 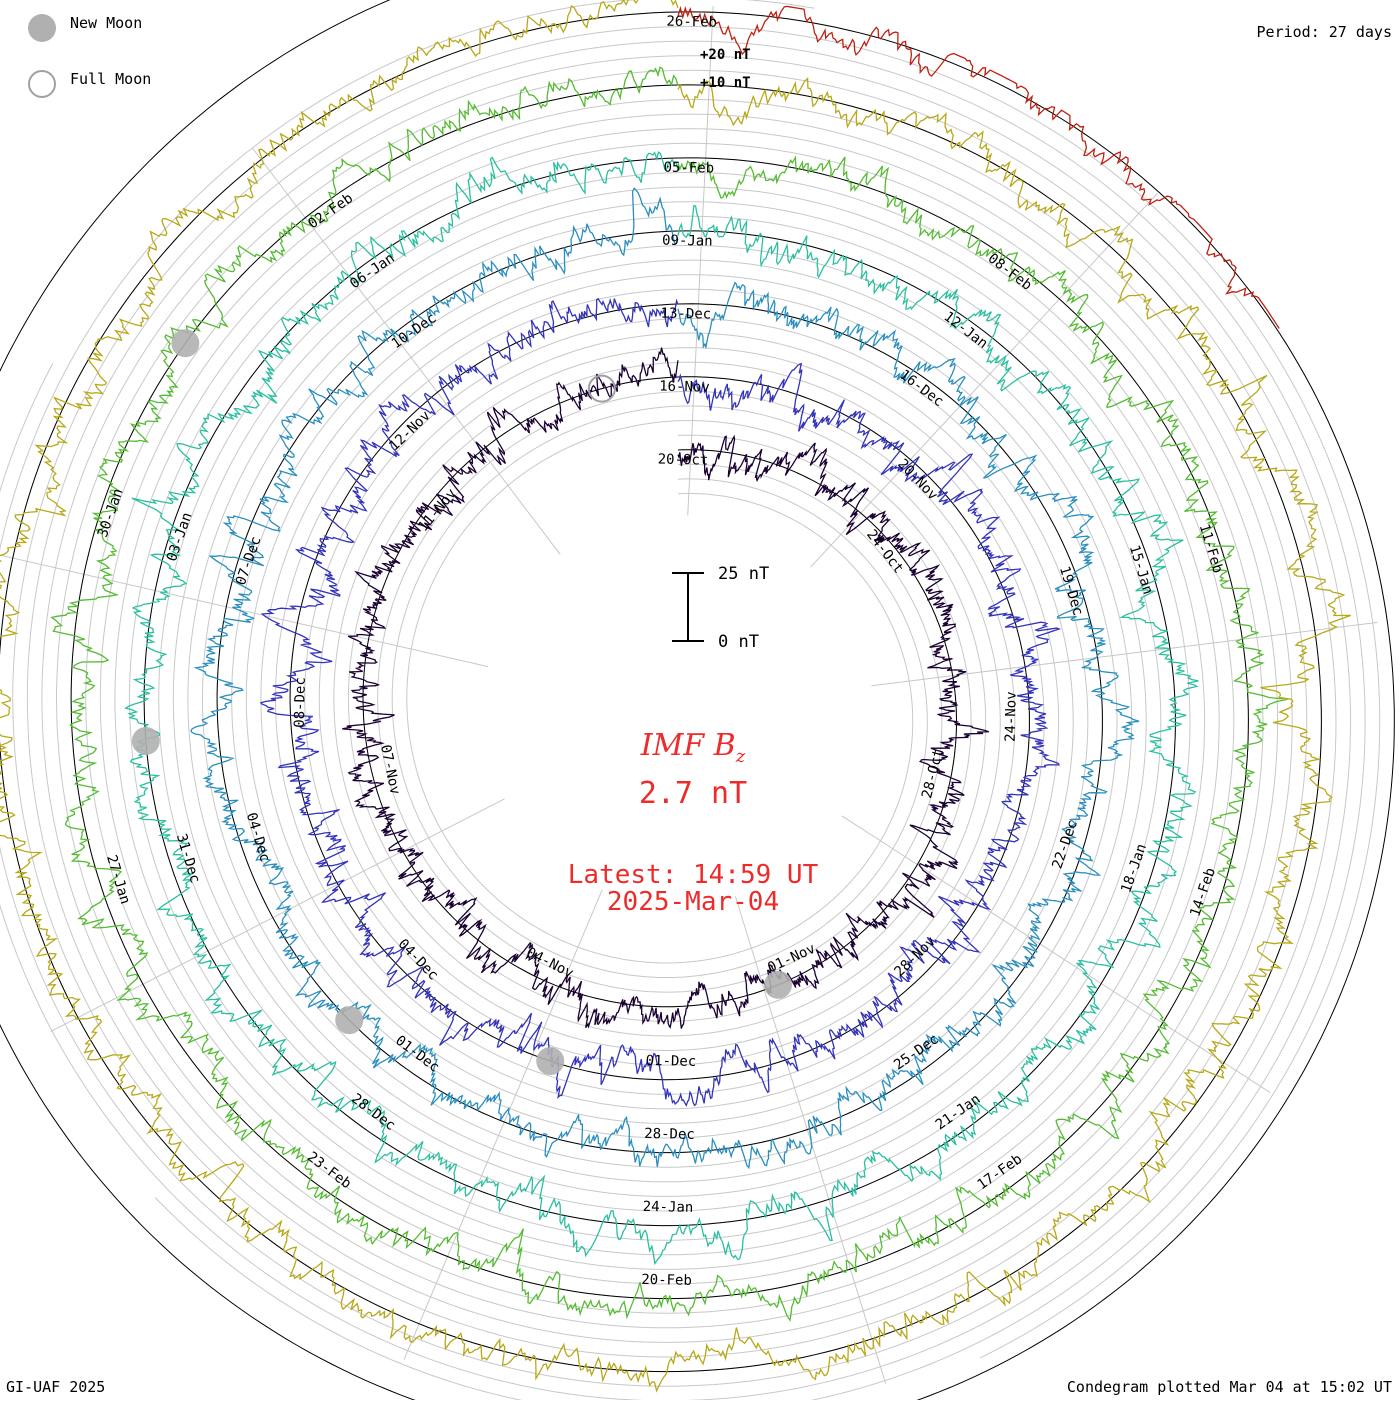 What do you see at coordinates (1324, 32) in the screenshot?
I see `period-label: Period: 27 days` at bounding box center [1324, 32].